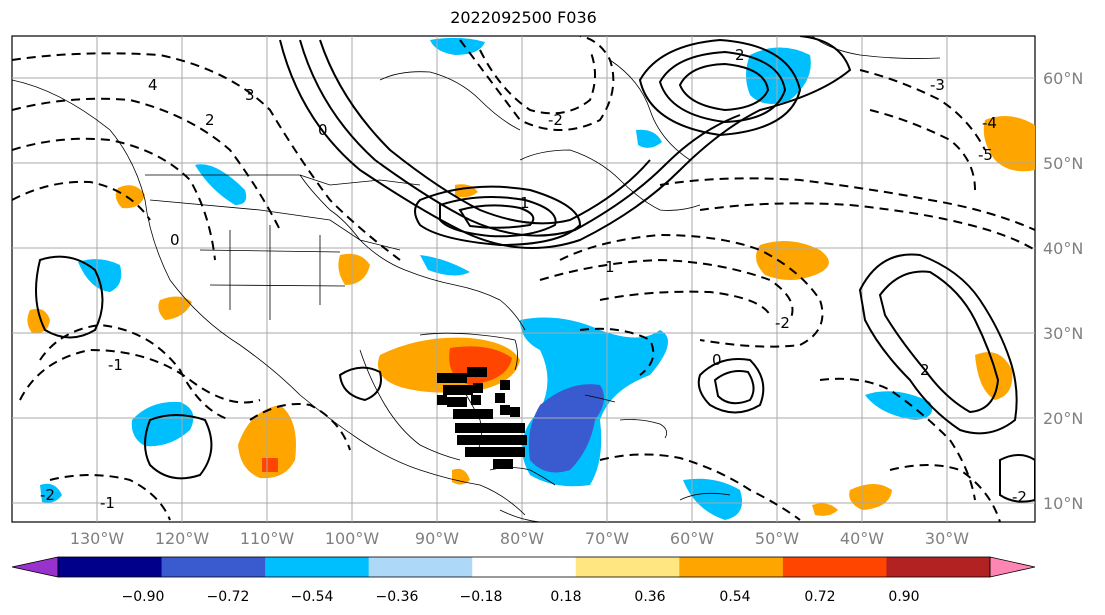 The image size is (1105, 615). I want to click on lon-label-60w: 60°W, so click(692, 538).